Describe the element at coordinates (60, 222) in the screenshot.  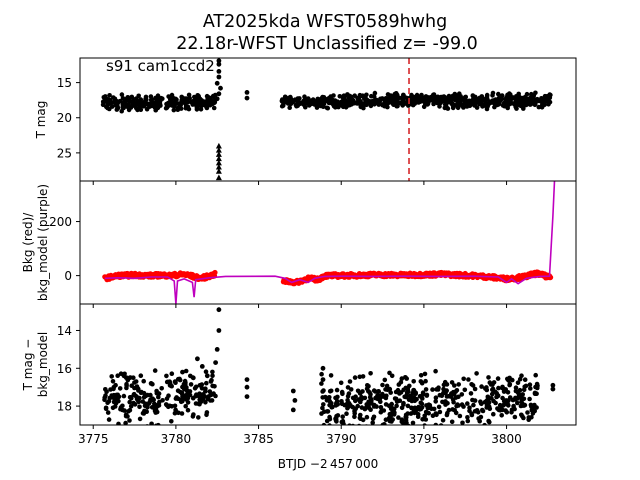
I see `y-tick-label: 200` at that location.